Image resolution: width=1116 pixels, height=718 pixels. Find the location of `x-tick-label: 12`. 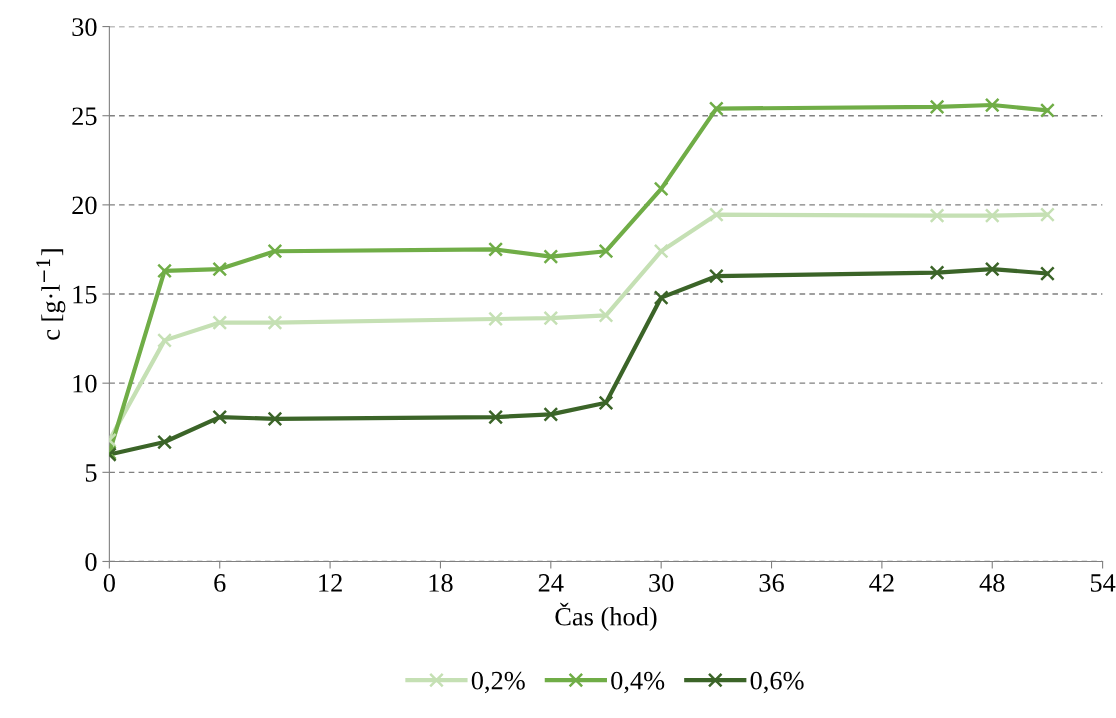

x-tick-label: 12 is located at coordinates (330, 583).